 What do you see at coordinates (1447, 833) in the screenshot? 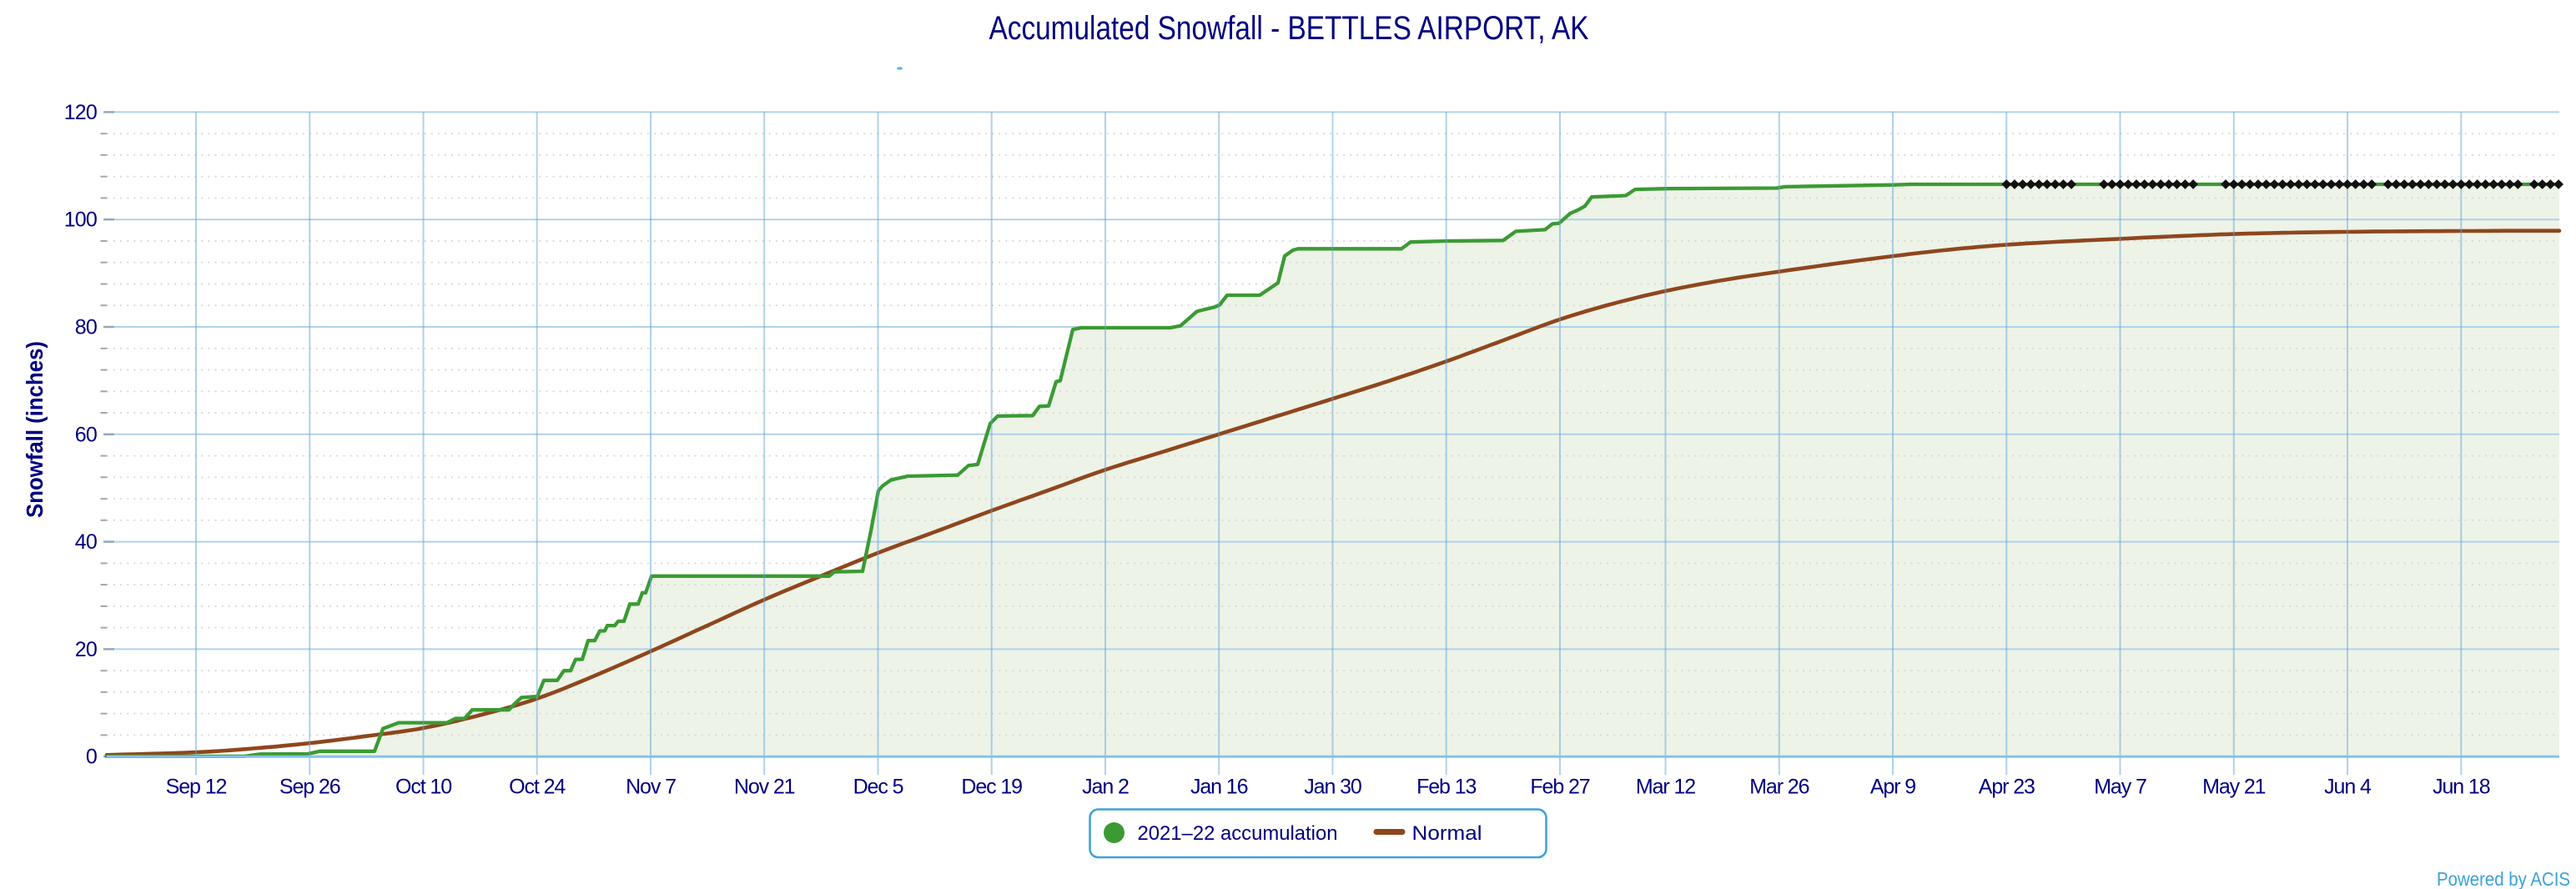
I see `svg-text: Normal` at bounding box center [1447, 833].